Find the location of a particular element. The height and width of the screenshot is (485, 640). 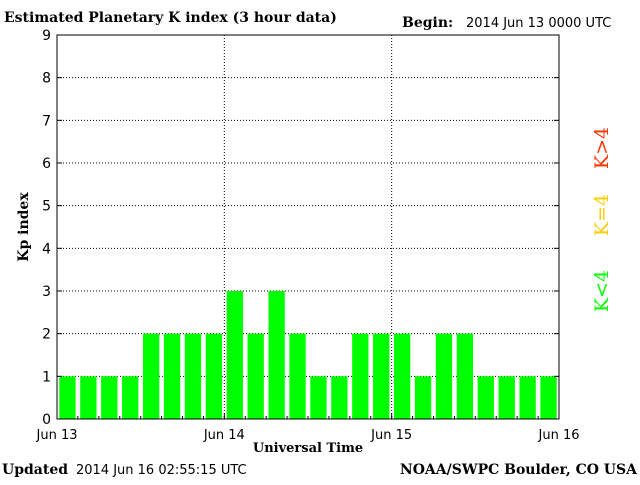

x-tick-label: Jun 16 is located at coordinates (559, 435).